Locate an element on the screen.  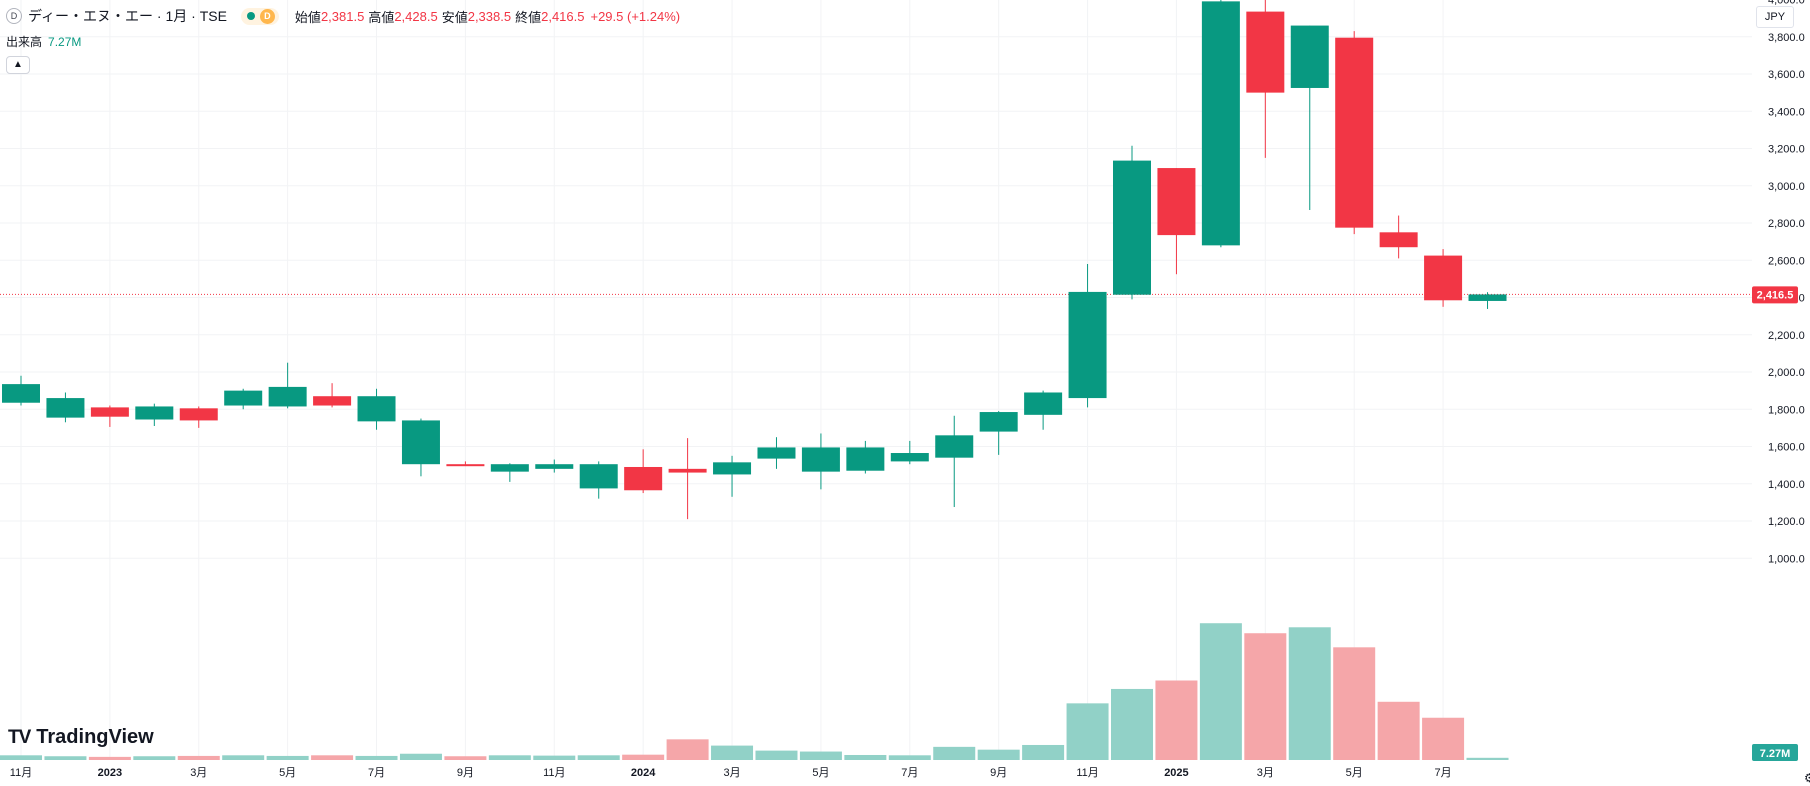
time-axis is located at coordinates (905, 773).